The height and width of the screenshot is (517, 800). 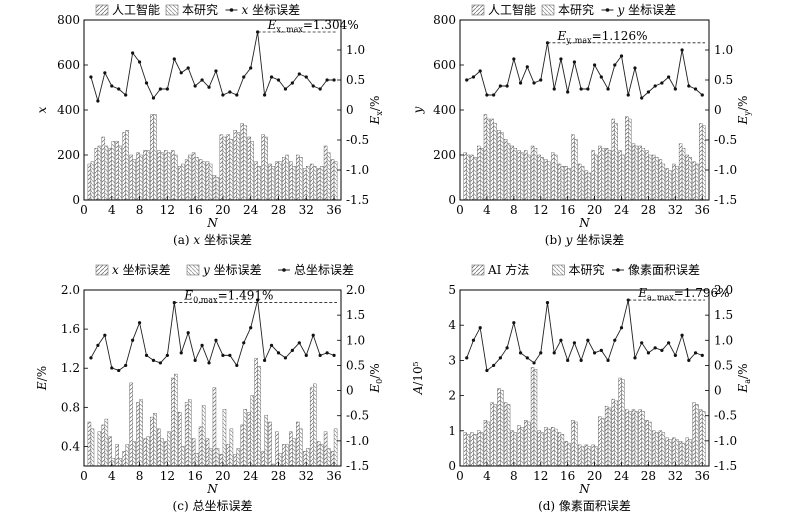 What do you see at coordinates (514, 210) in the screenshot?
I see `x-tick-label: 8` at bounding box center [514, 210].